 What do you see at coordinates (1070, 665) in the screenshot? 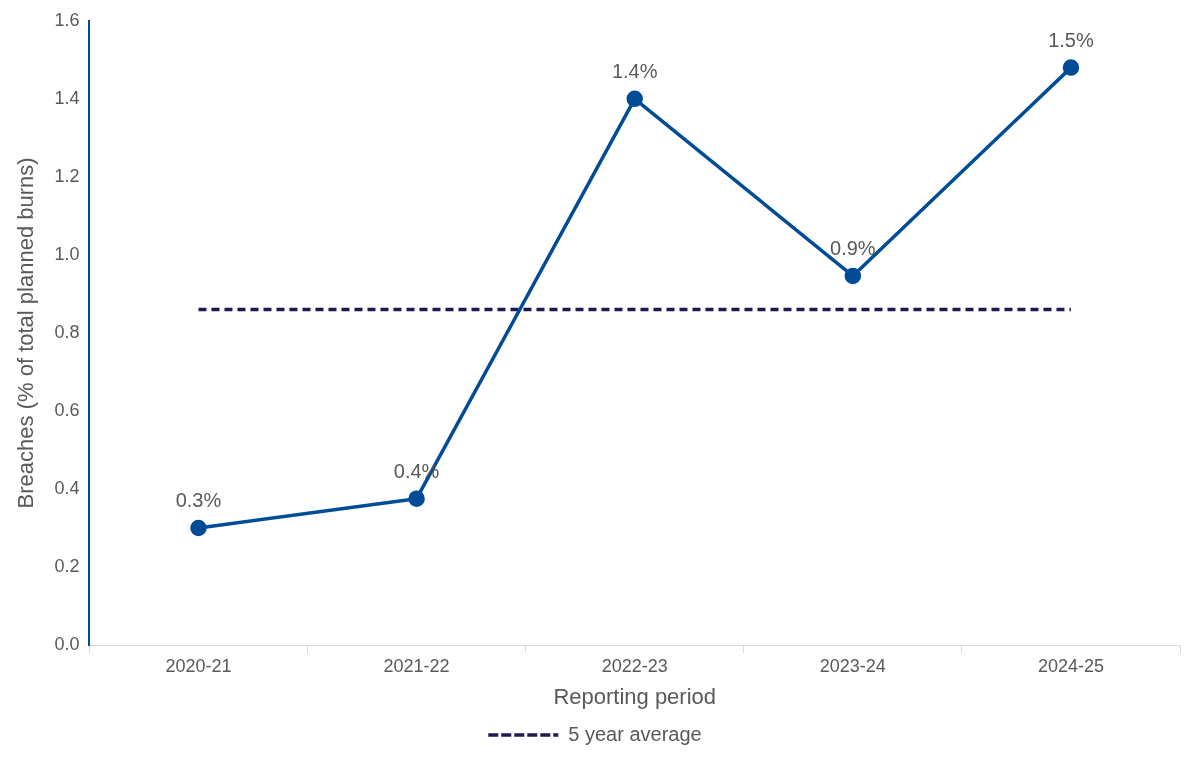
I see `x-tick-label: 2024-25` at bounding box center [1070, 665].